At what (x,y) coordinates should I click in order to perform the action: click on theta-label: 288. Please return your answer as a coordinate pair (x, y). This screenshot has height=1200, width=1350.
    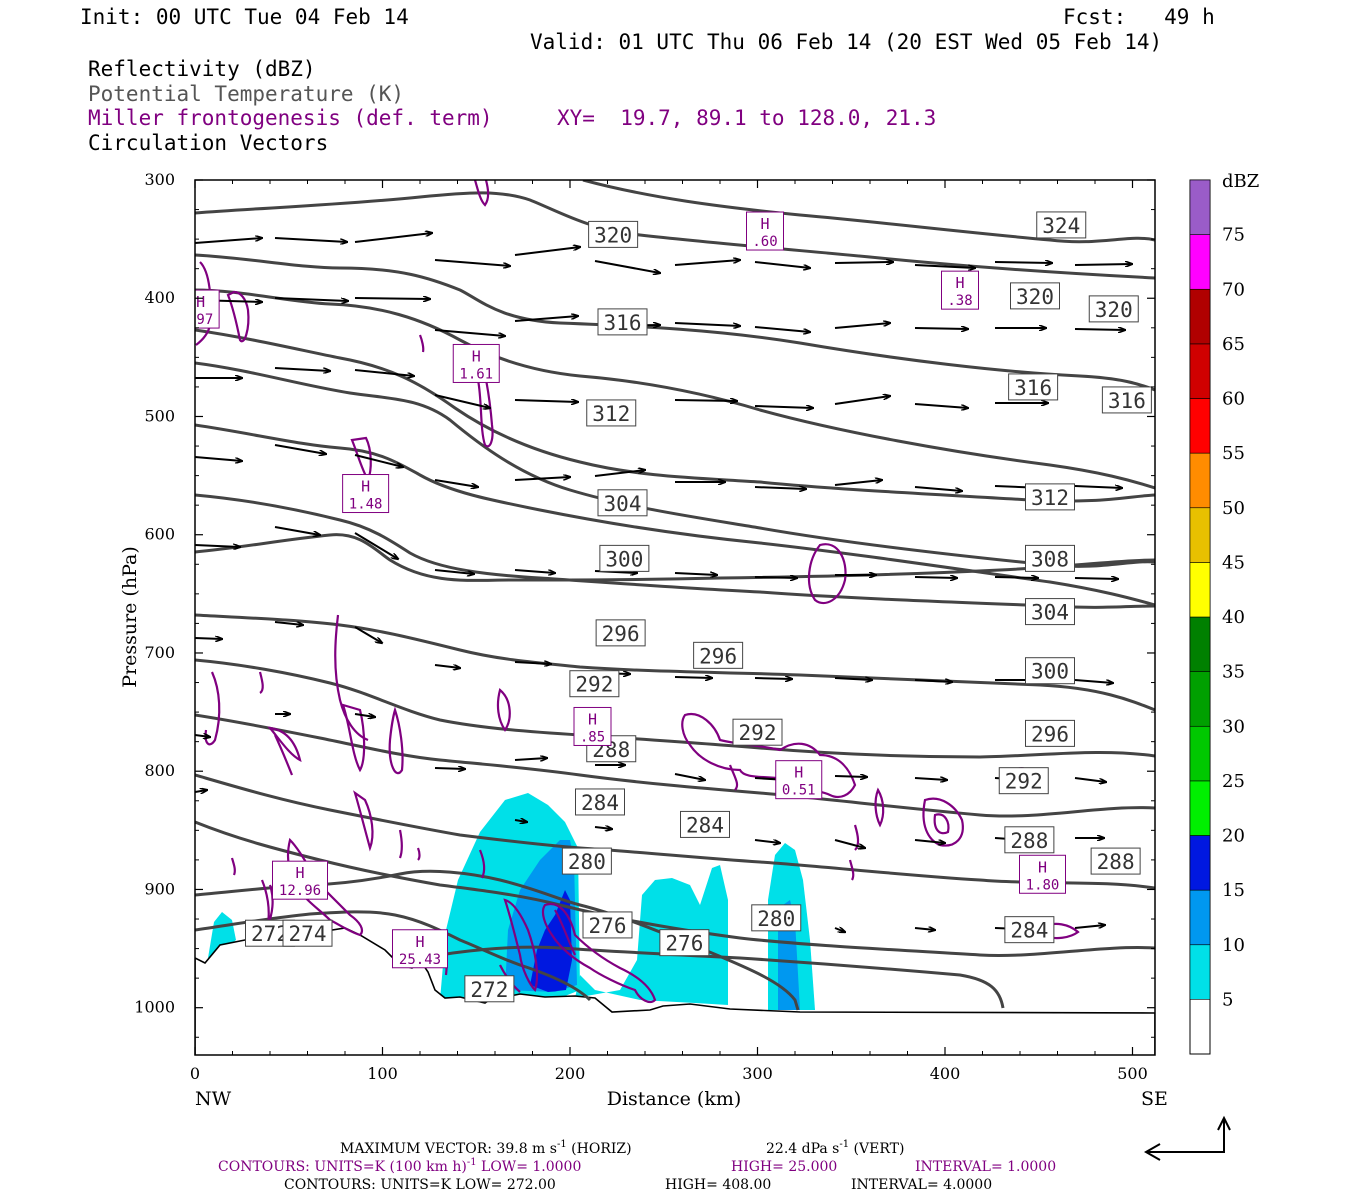
    Looking at the image, I should click on (1116, 862).